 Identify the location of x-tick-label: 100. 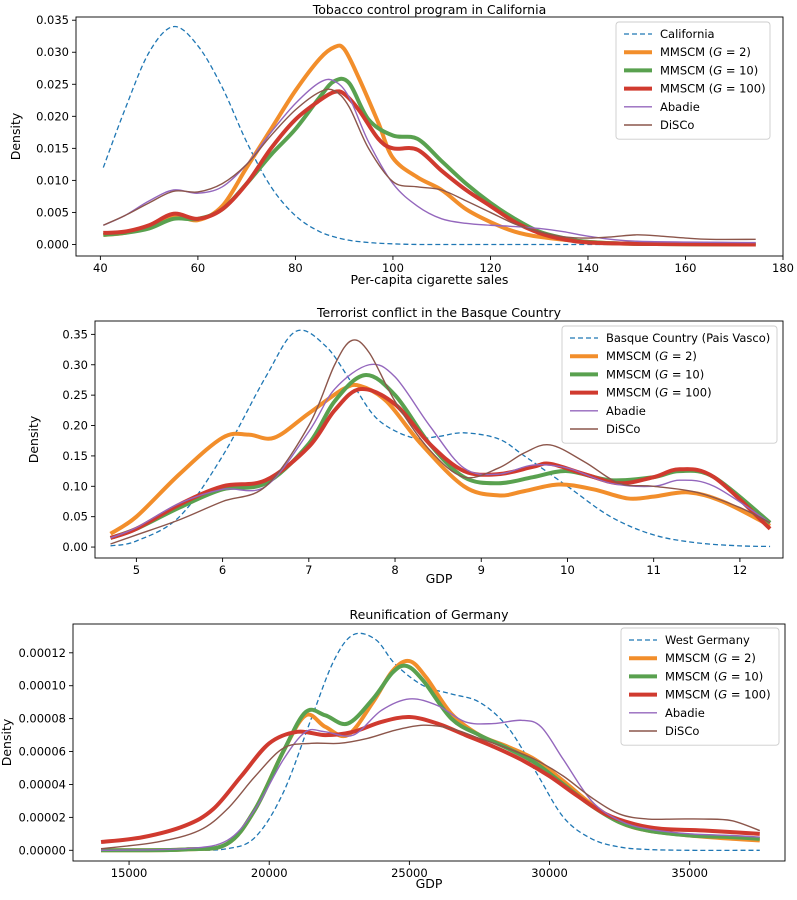
(393, 268).